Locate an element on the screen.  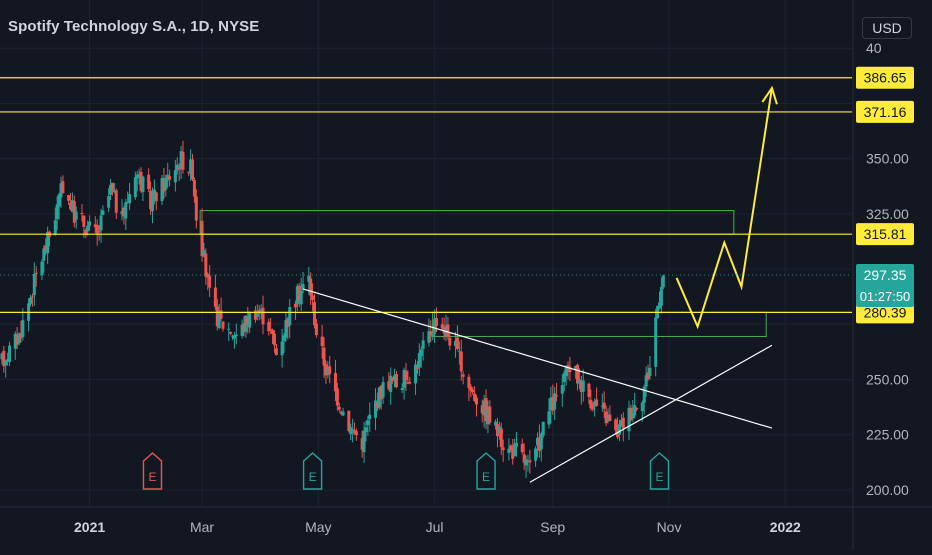
currency-button: USD is located at coordinates (887, 28).